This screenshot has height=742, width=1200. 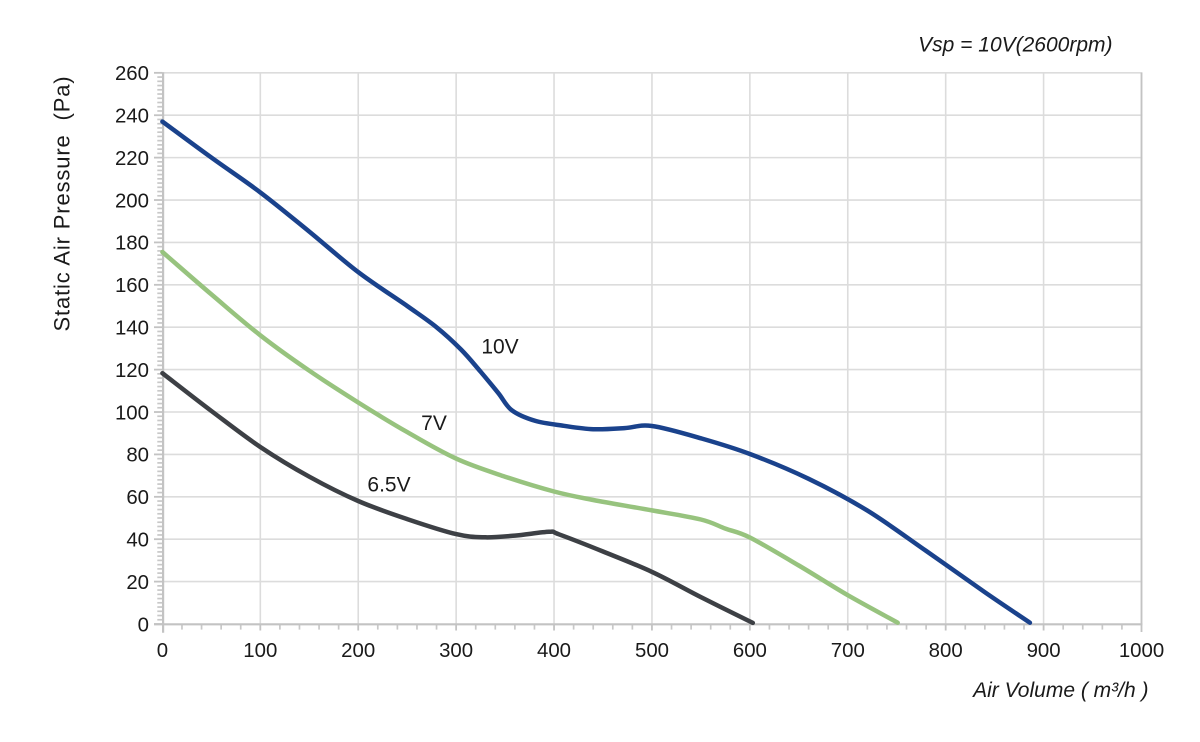 What do you see at coordinates (388, 485) in the screenshot?
I see `svg-text: 6.5V` at bounding box center [388, 485].